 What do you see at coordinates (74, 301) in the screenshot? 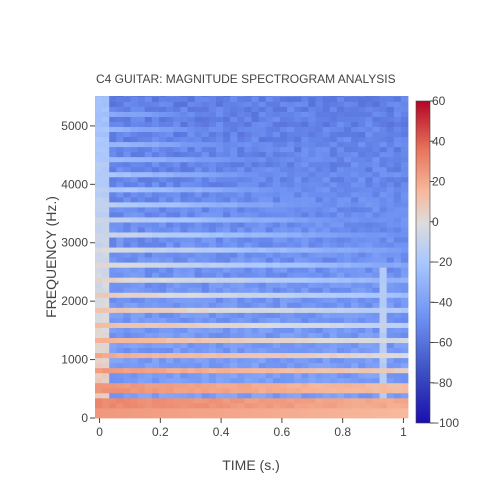
I see `y-tick-label: 2000` at bounding box center [74, 301].